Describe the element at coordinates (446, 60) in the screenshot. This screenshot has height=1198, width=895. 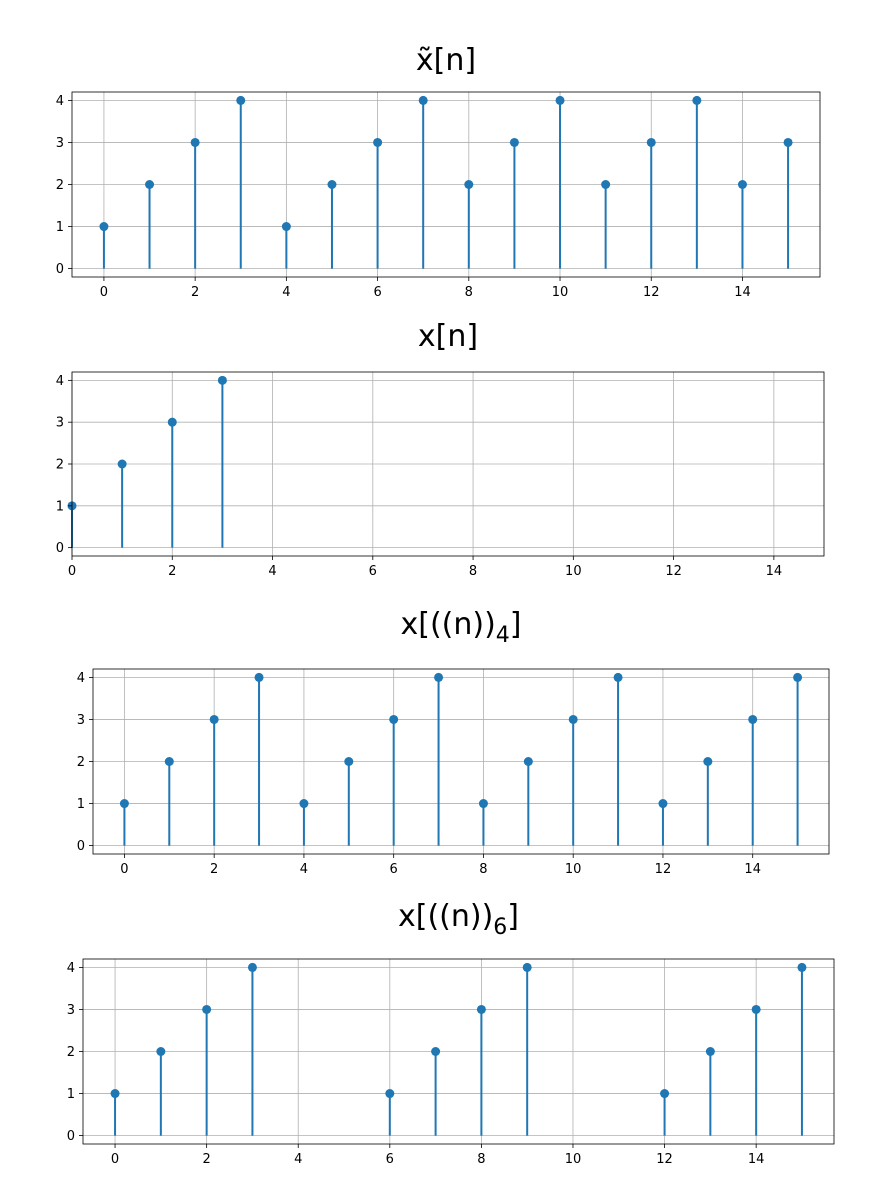
I see `chart-title: x̃[n]` at that location.